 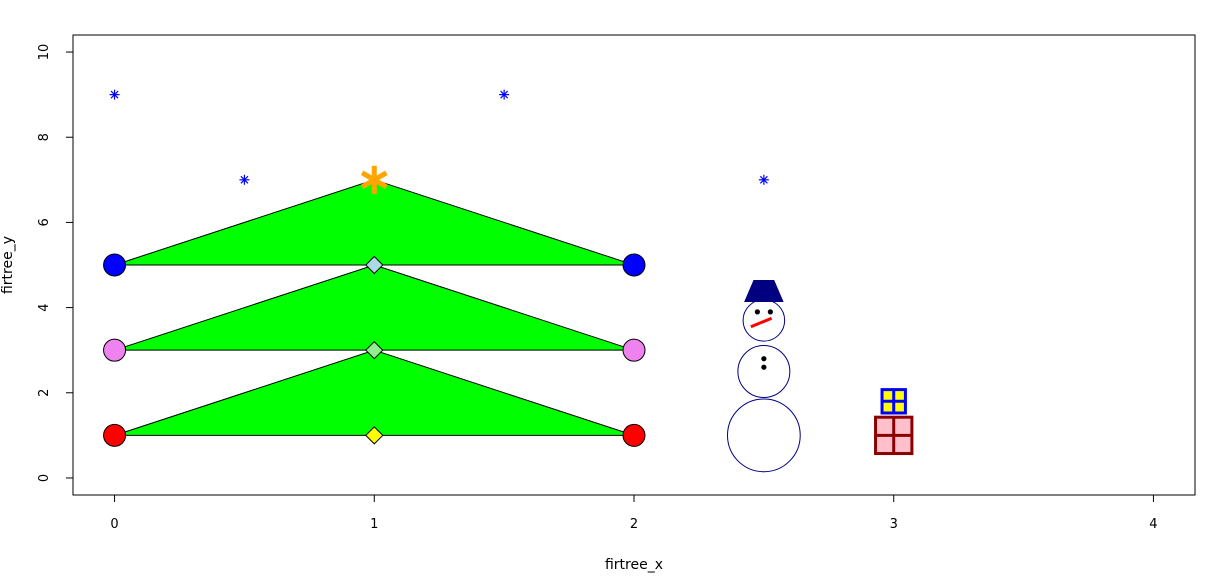 I want to click on y-tick-label: 10, so click(x=44, y=52).